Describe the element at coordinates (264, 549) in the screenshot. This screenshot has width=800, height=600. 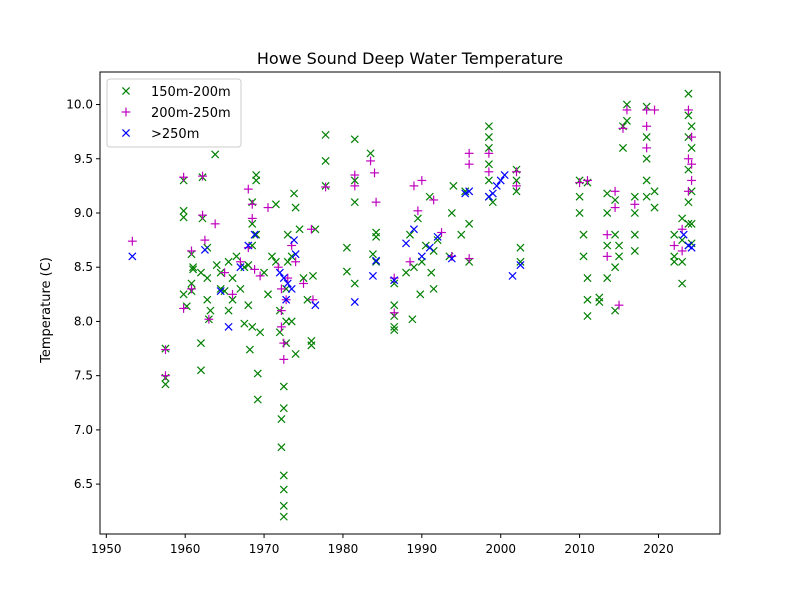
I see `x-tick-label: 1970` at that location.